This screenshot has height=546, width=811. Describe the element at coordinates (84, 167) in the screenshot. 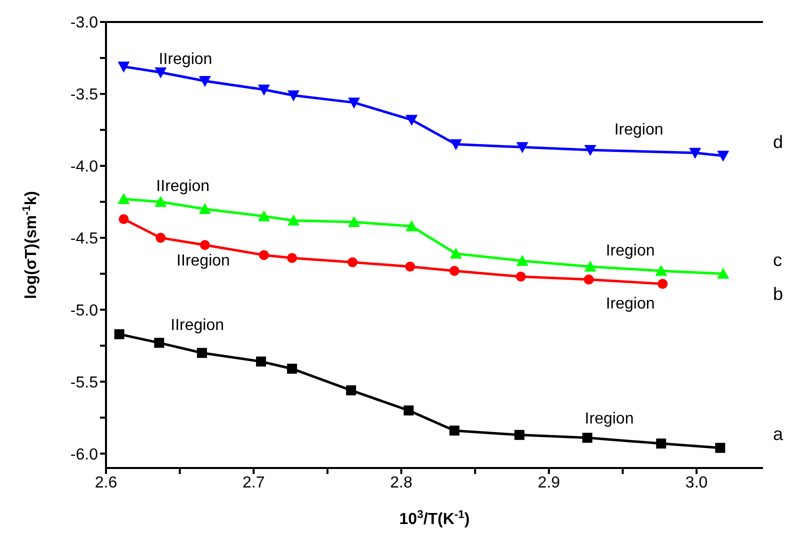

I see `y-tick-label: -4.0` at that location.